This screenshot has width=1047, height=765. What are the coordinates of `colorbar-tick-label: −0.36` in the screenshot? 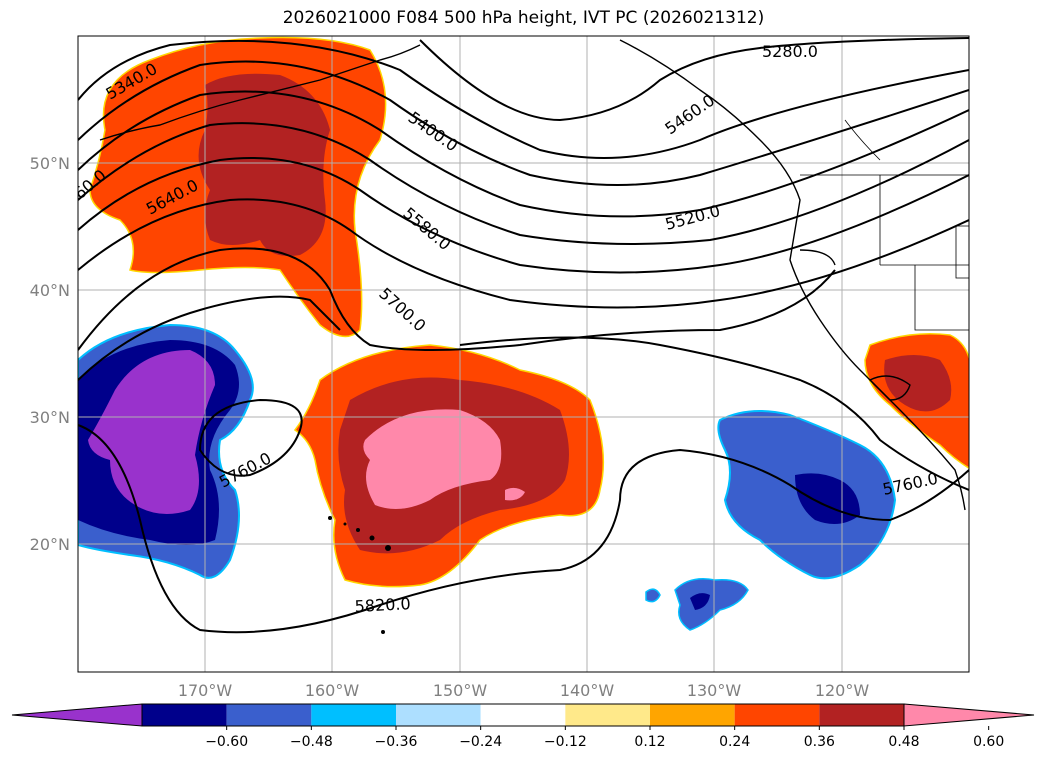 It's located at (396, 742).